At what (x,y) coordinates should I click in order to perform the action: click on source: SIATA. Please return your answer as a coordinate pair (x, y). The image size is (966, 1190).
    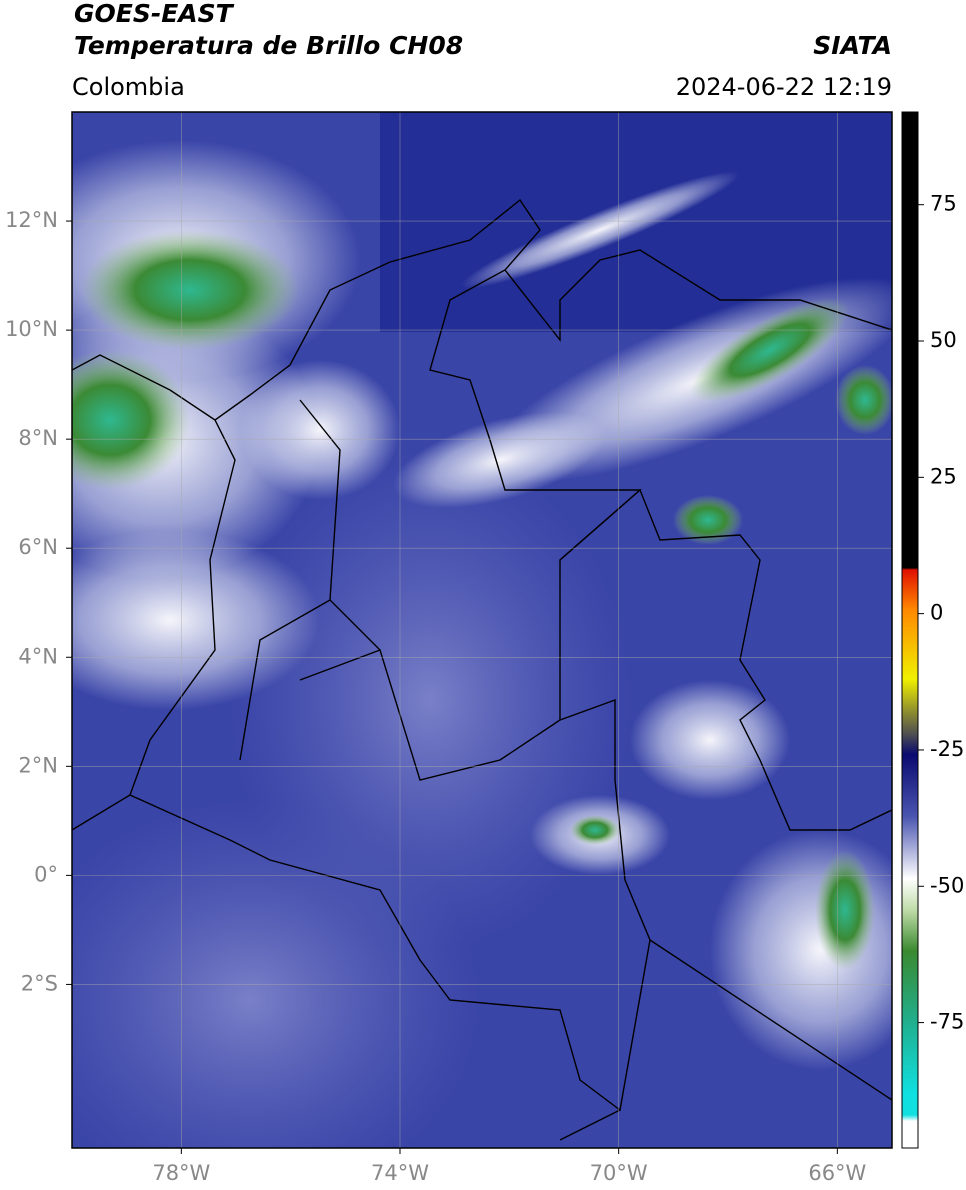
    Looking at the image, I should click on (852, 45).